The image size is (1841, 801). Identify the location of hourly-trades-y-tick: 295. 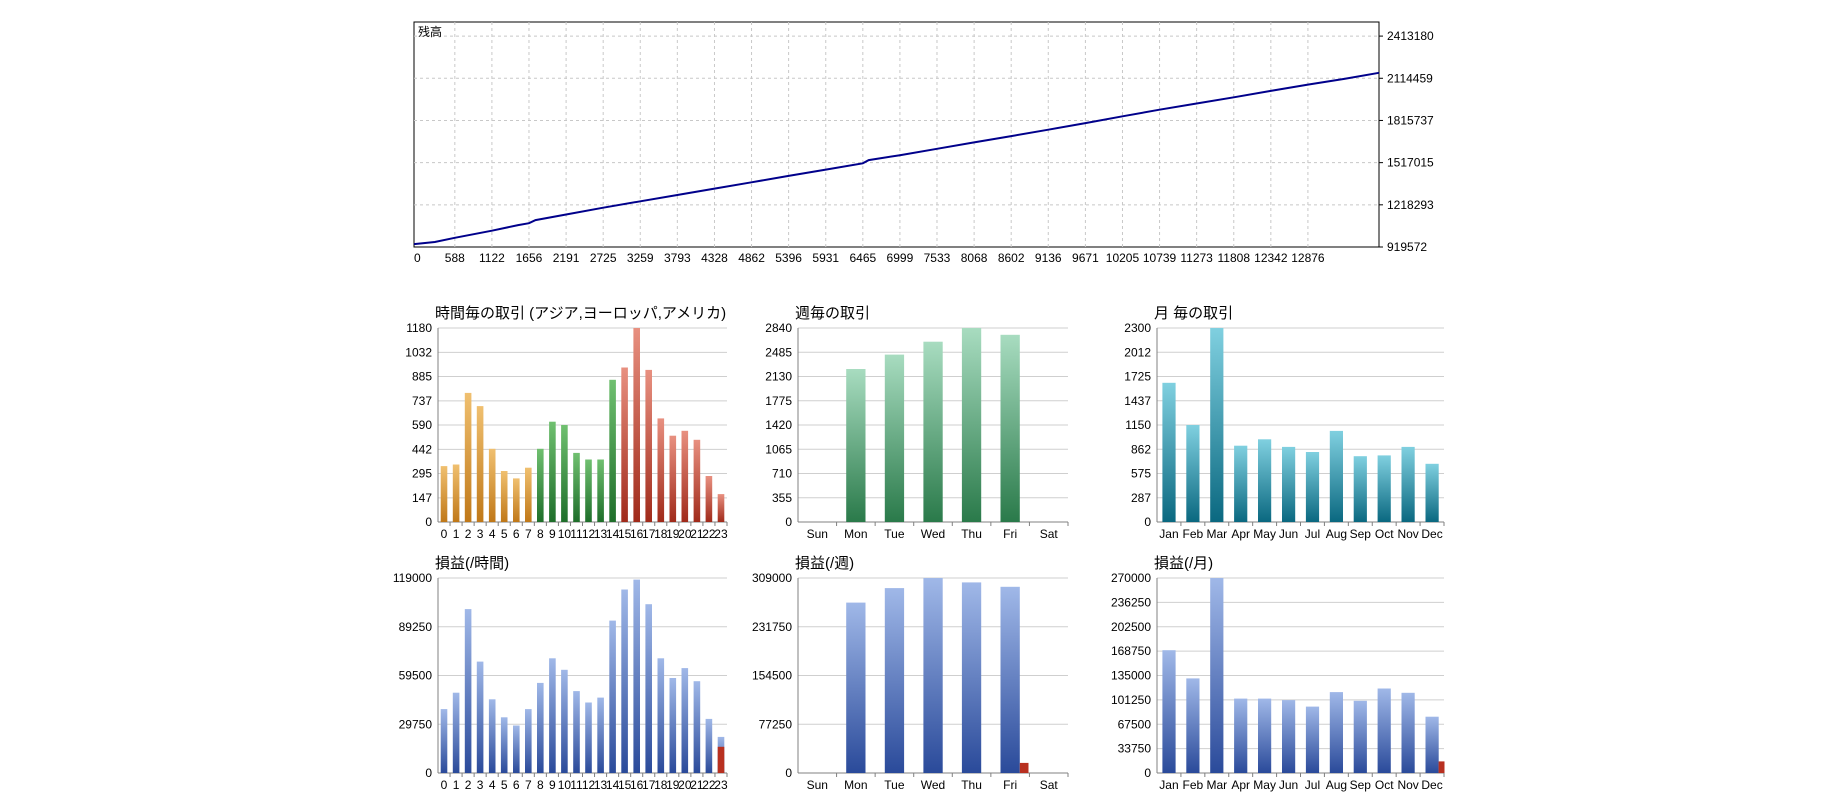
(422, 474).